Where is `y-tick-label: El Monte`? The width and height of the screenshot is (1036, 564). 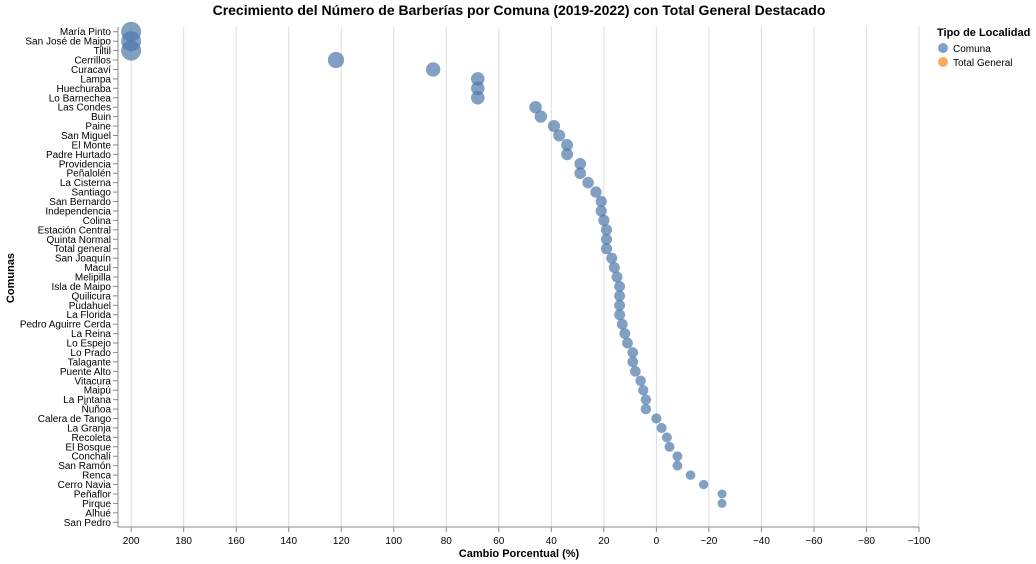 y-tick-label: El Monte is located at coordinates (92, 145).